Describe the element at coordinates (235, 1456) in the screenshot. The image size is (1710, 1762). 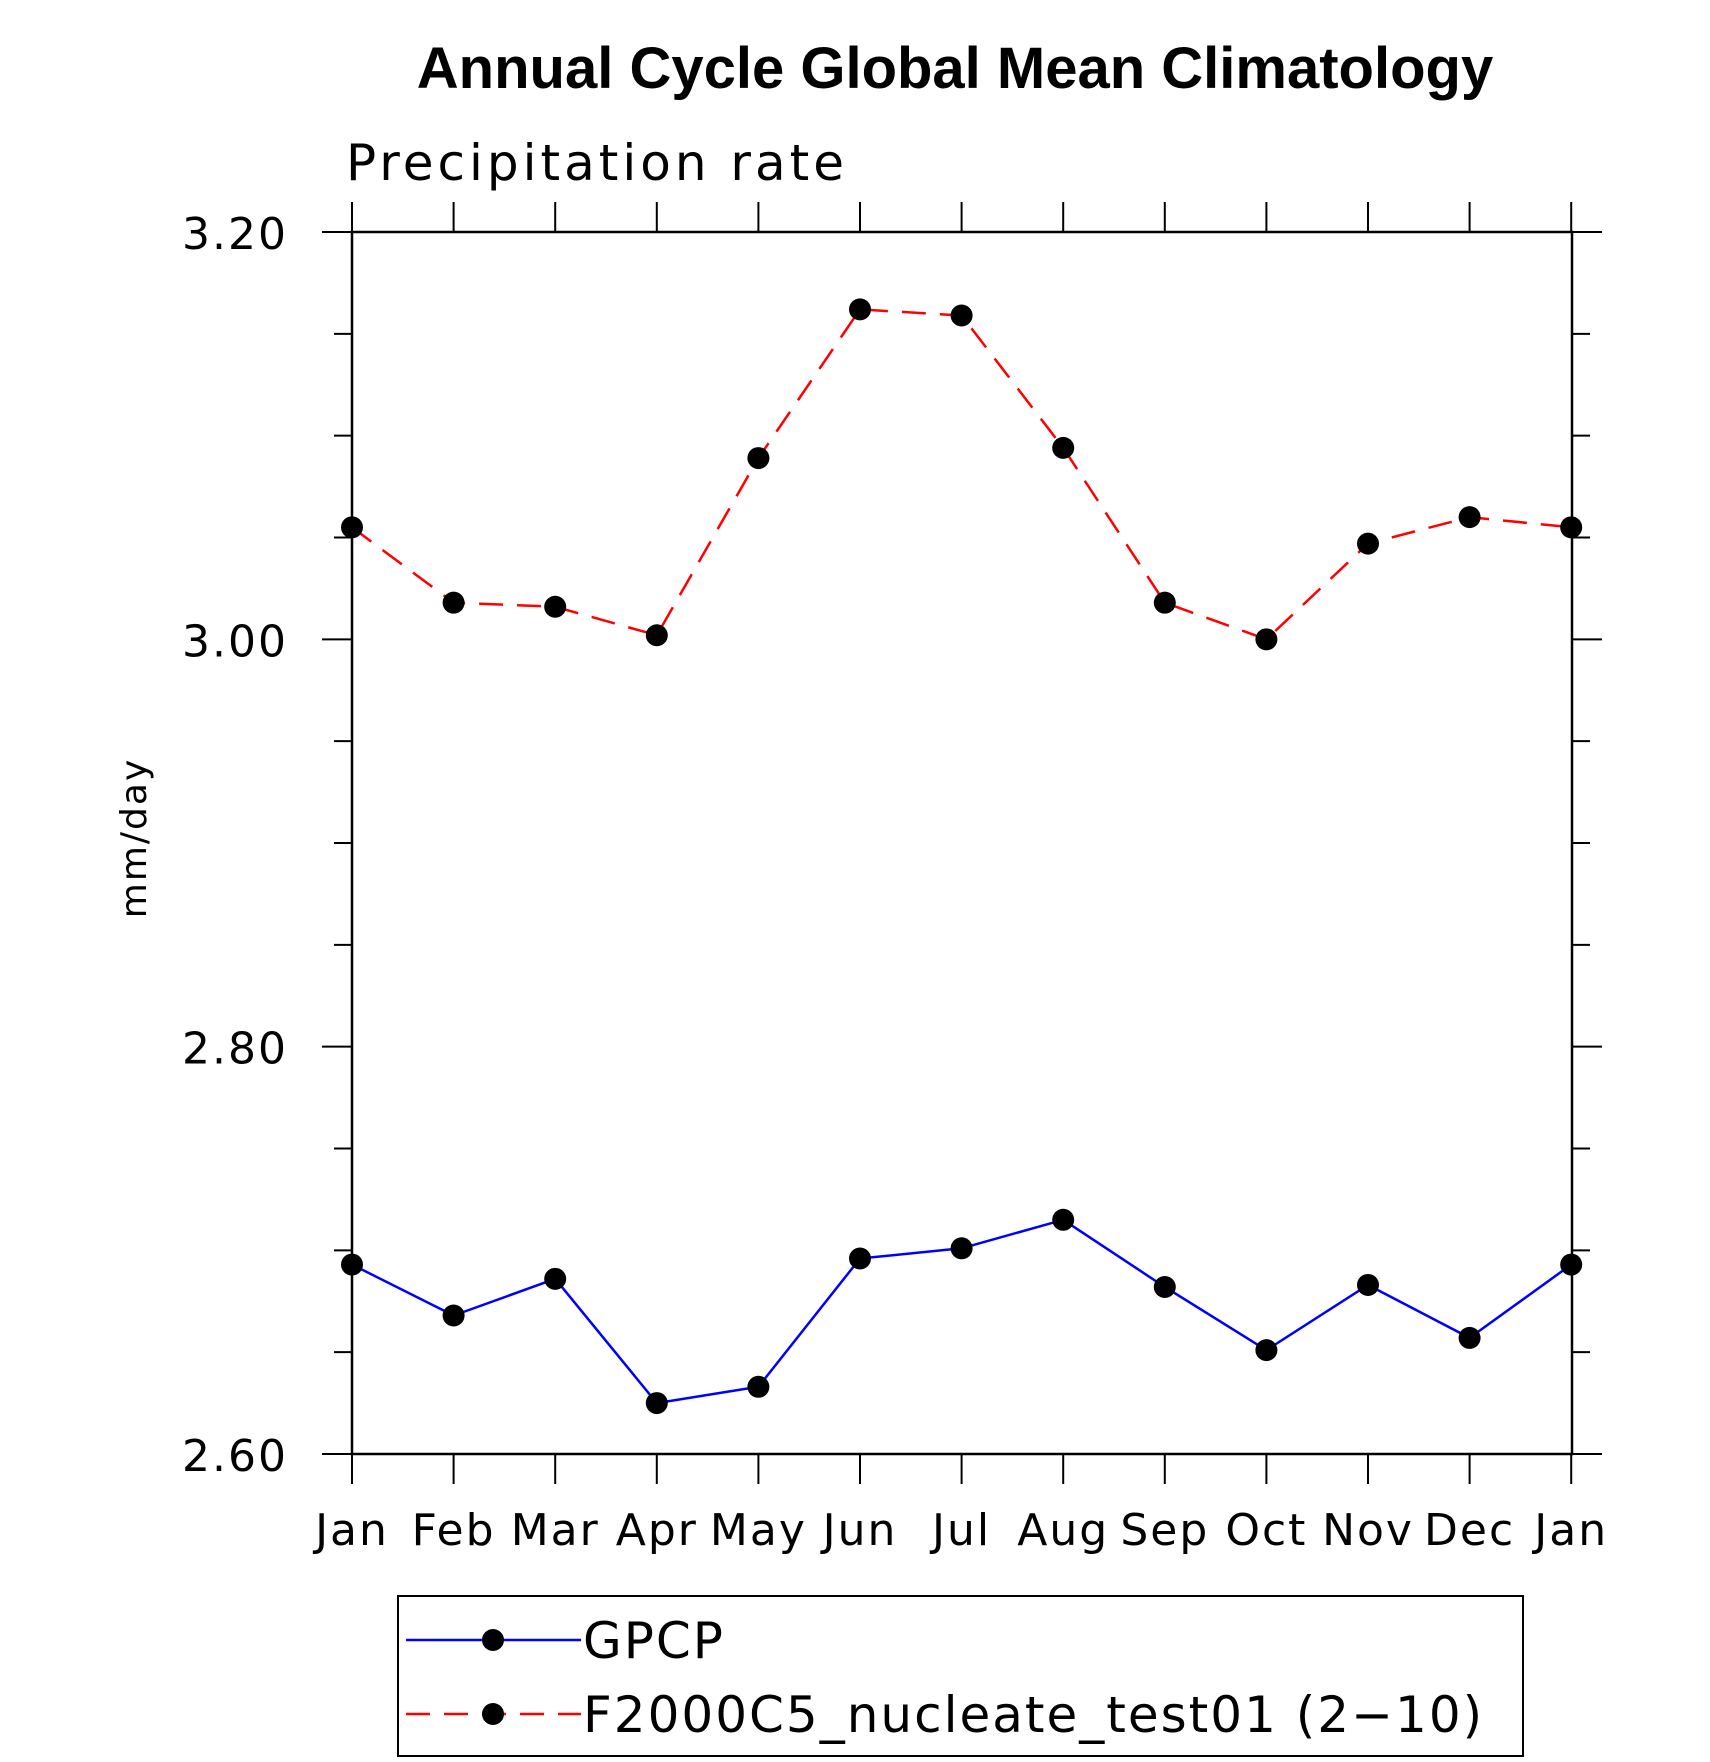
I see `y-tick-label: 2.60` at that location.